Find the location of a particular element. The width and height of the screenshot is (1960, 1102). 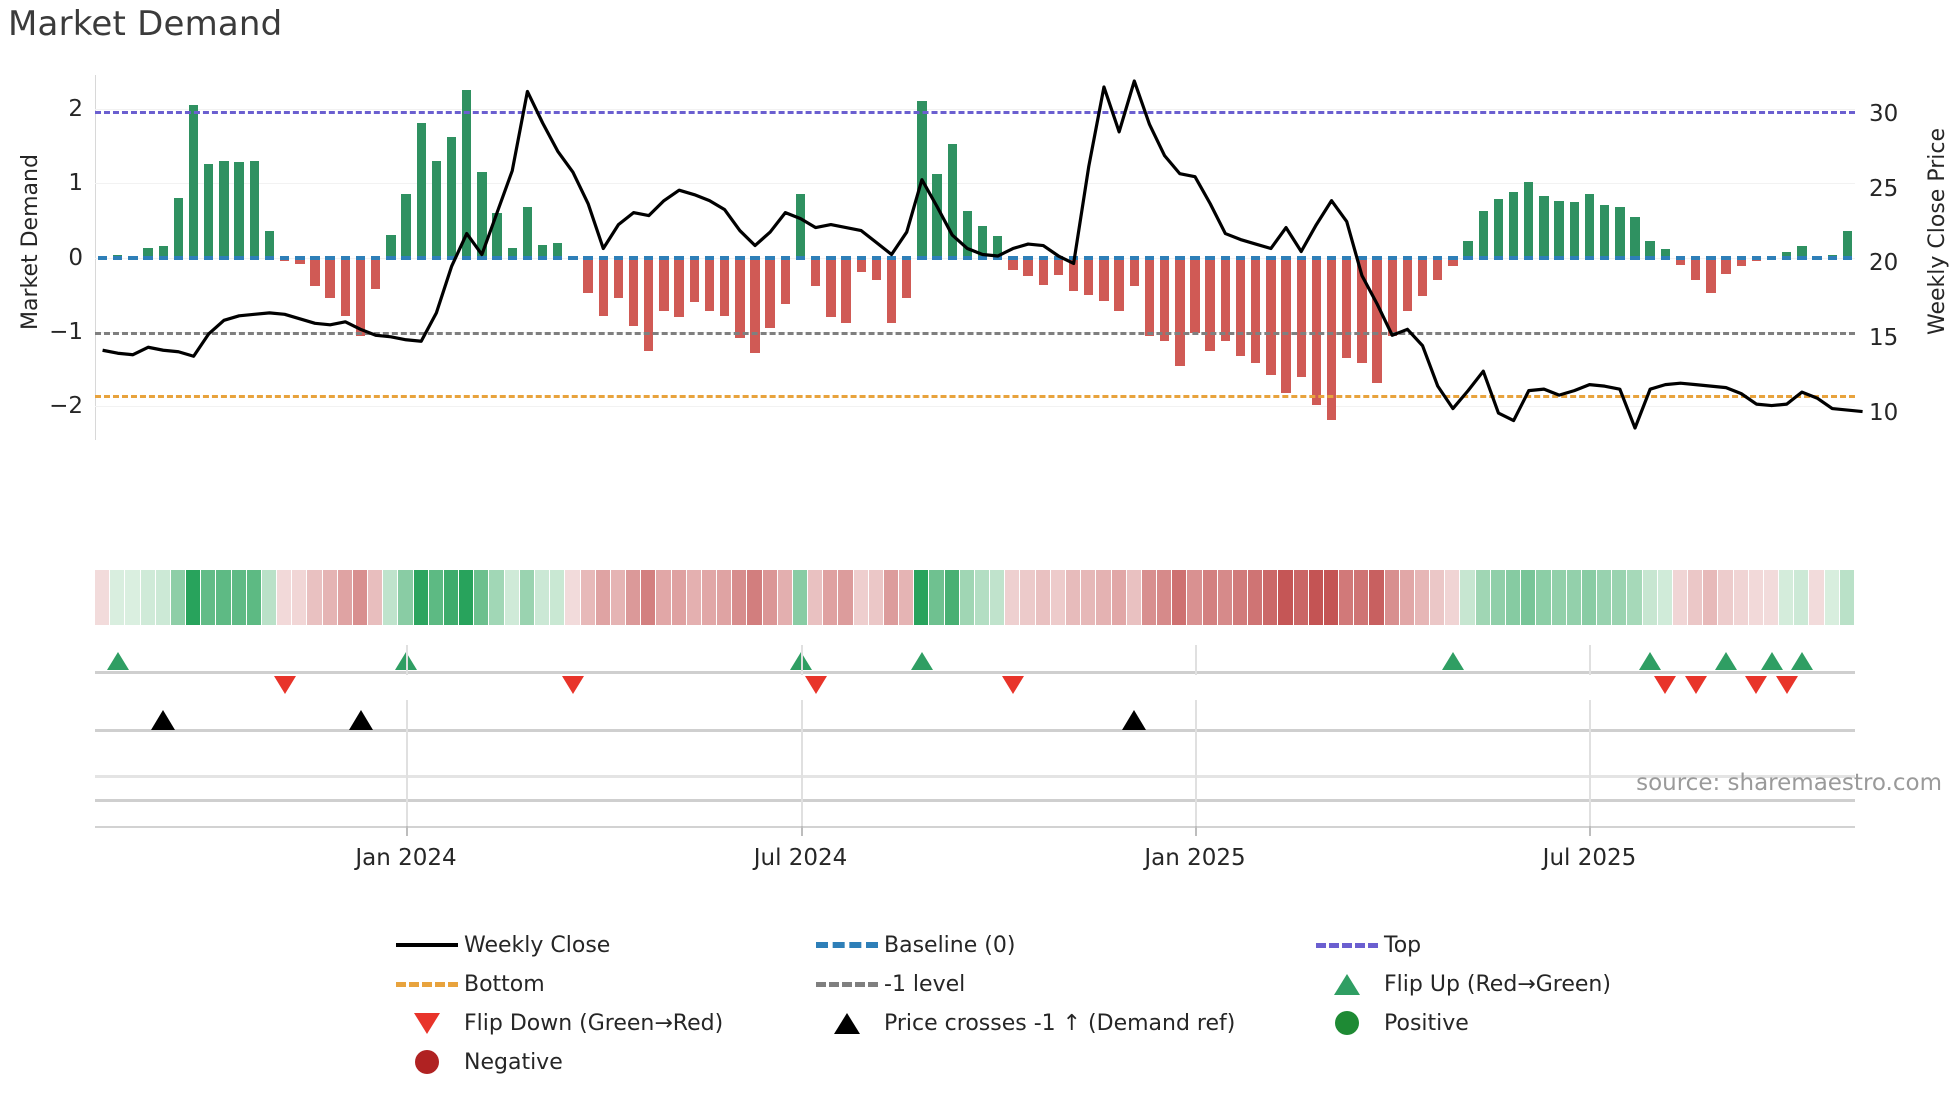

legend-item: Flip Down (Green→Red) is located at coordinates (600, 1023).